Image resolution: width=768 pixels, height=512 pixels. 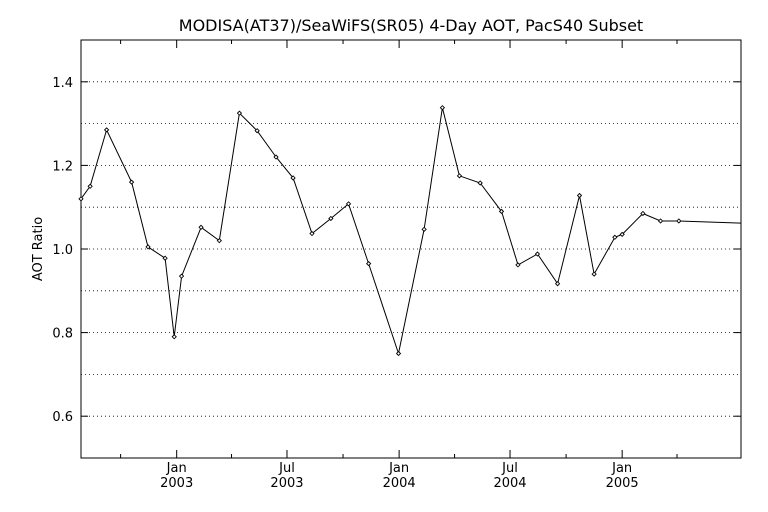 I want to click on y-tick-label: 0.6, so click(x=62, y=417).